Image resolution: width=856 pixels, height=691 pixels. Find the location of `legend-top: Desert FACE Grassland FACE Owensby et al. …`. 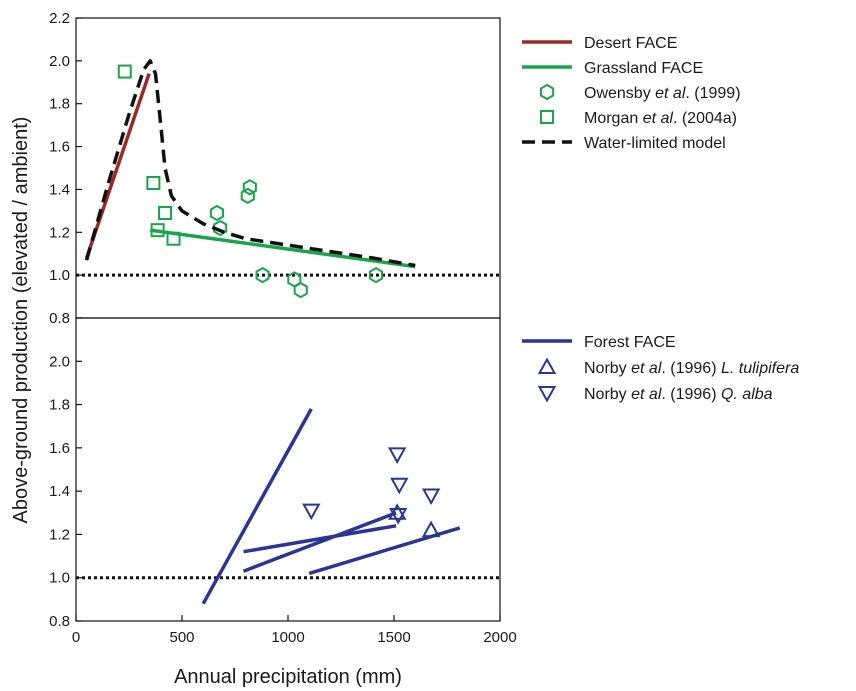

legend-top: Desert FACE Grassland FACE Owensby et al. … is located at coordinates (631, 93).